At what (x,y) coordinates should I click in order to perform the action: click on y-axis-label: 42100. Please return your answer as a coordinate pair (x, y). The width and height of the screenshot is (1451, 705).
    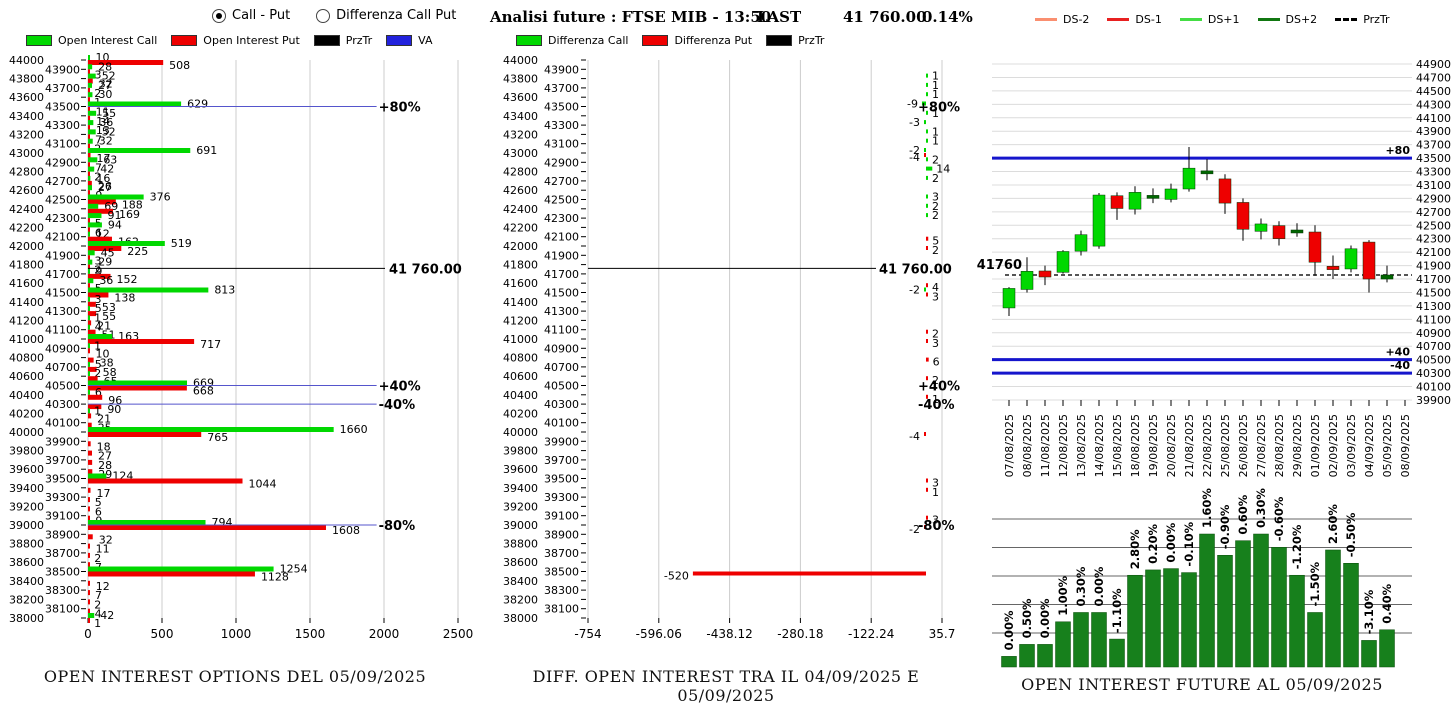
    Looking at the image, I should click on (561, 237).